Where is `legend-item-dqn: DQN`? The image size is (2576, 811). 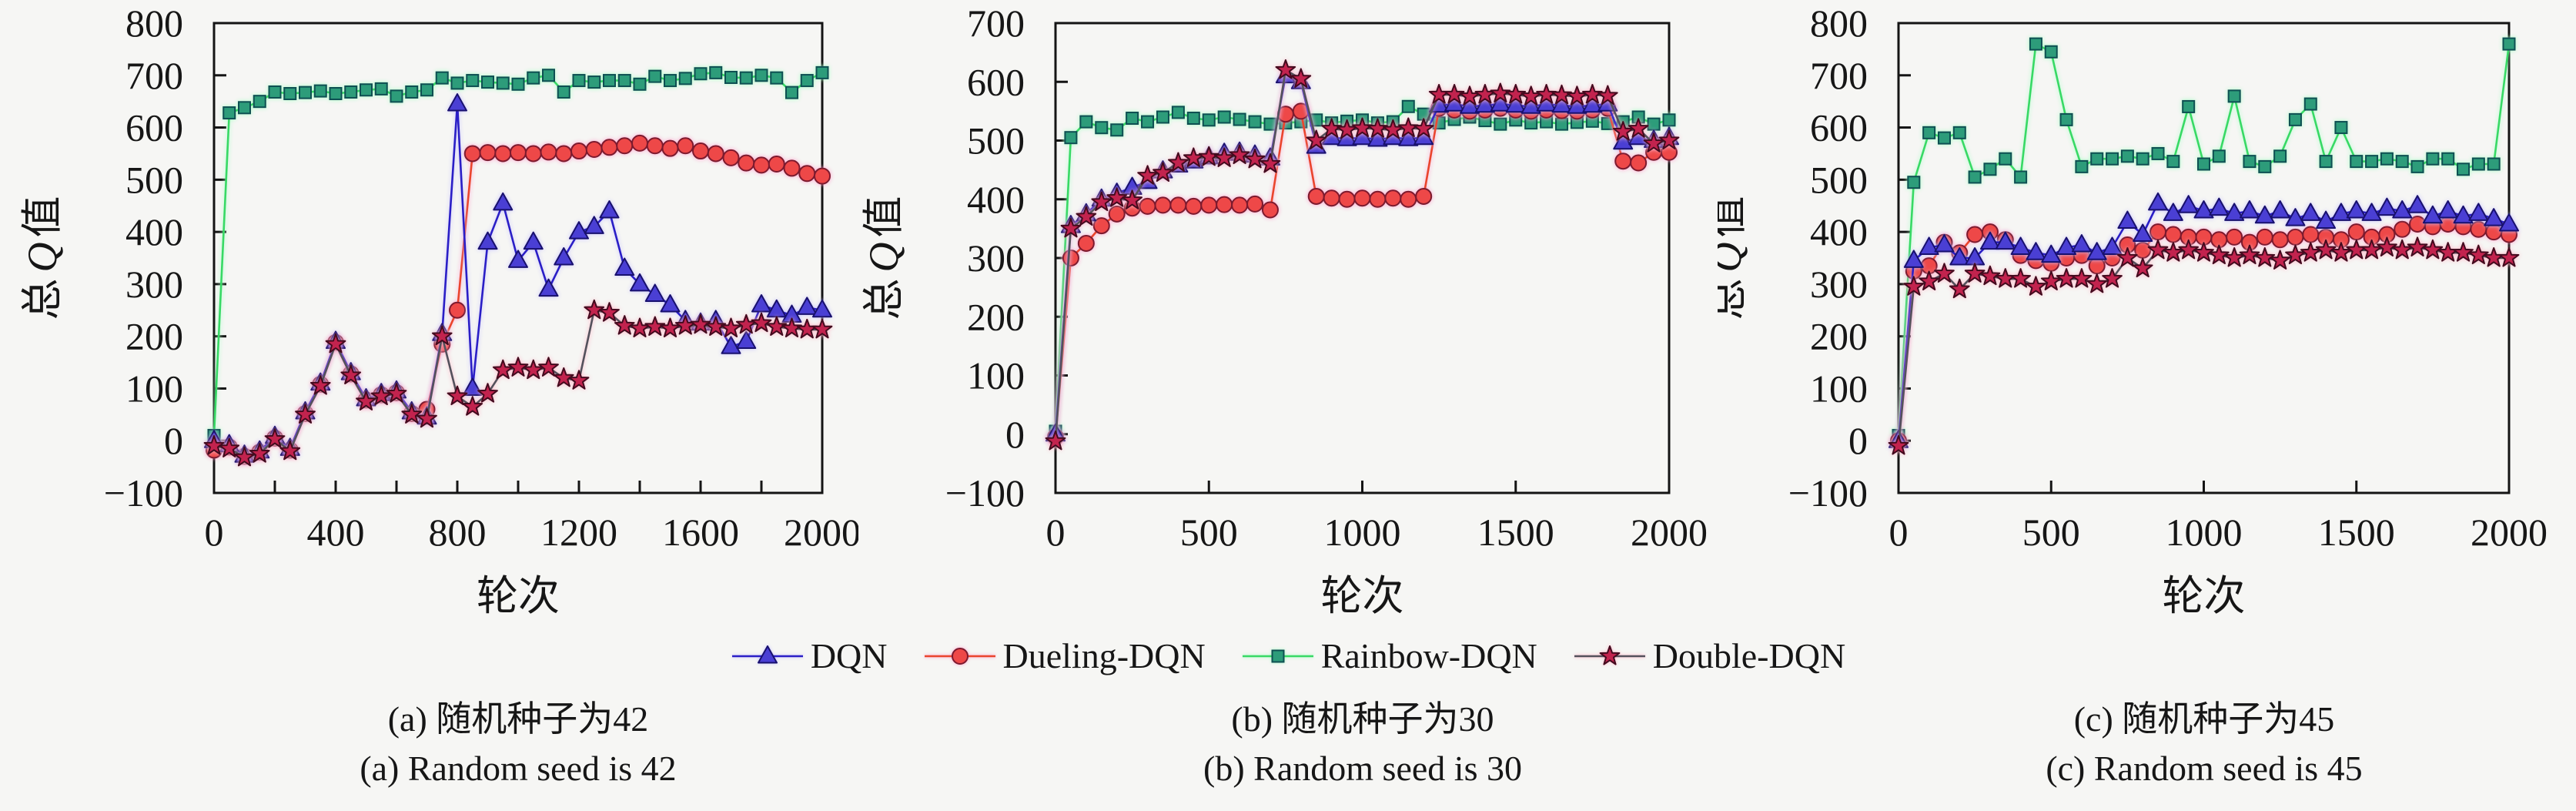
legend-item-dqn: DQN is located at coordinates (810, 655).